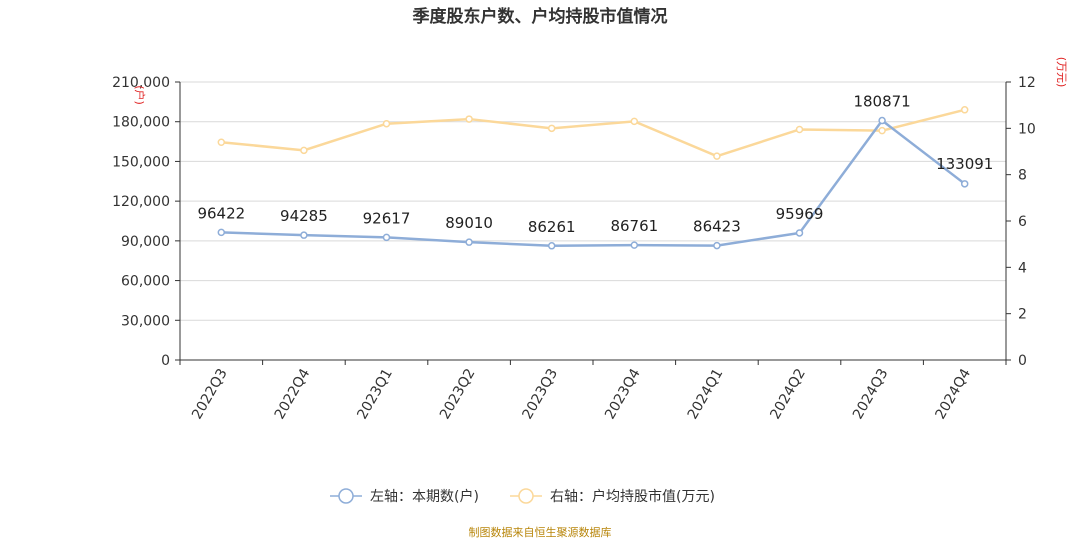 The height and width of the screenshot is (540, 1080). I want to click on x-tick-label: 2023Q3, so click(541, 394).